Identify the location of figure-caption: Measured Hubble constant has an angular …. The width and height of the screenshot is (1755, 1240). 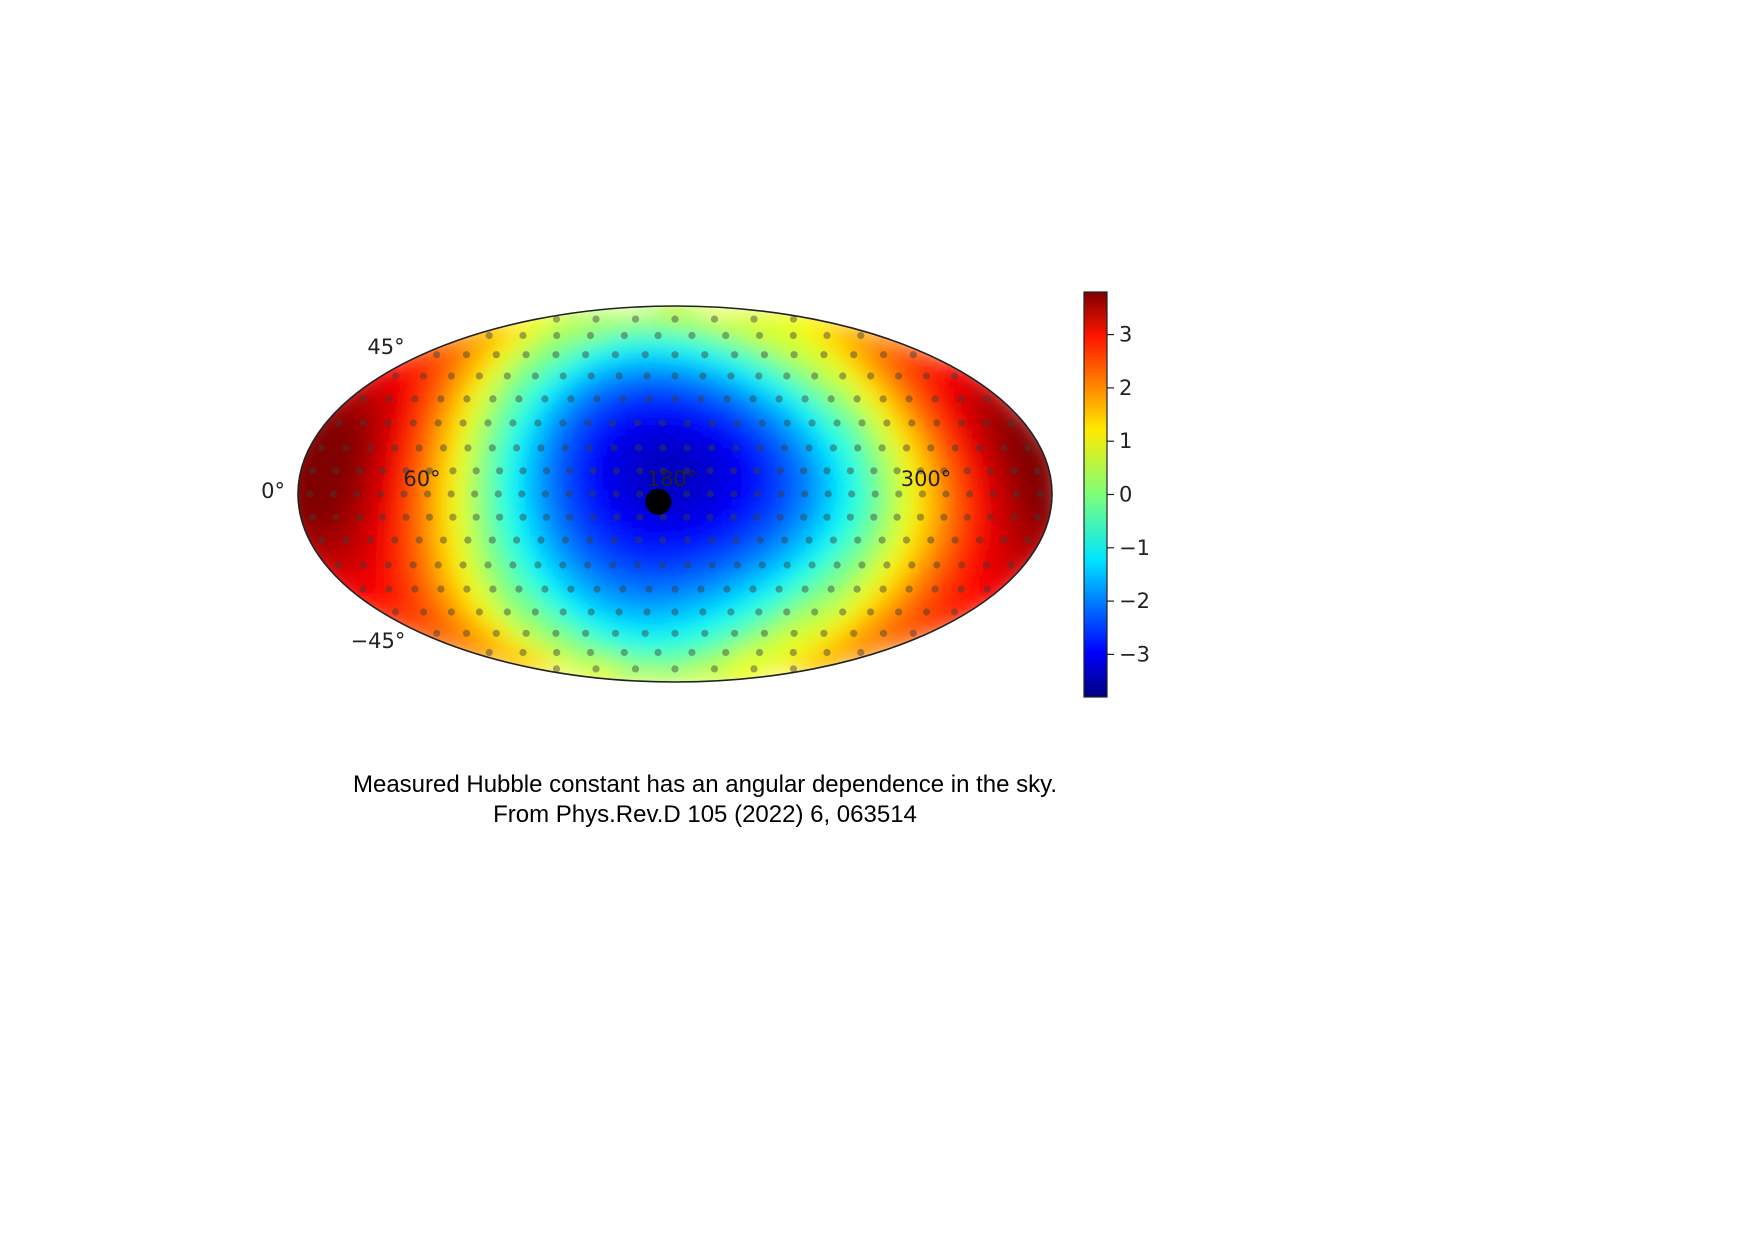
(705, 800).